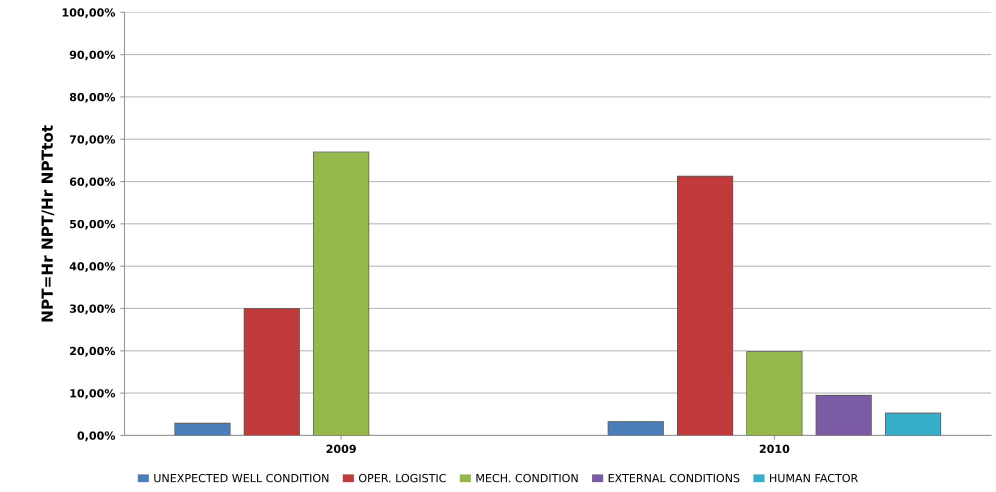 The width and height of the screenshot is (996, 492). What do you see at coordinates (48, 223) in the screenshot?
I see `y-axis-title: NPT=Hr NPT/Hr NPTtot` at bounding box center [48, 223].